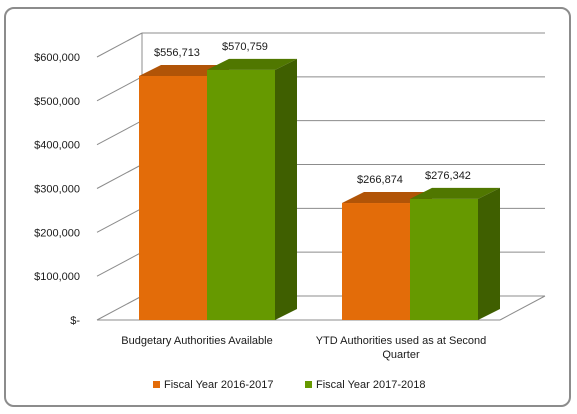  What do you see at coordinates (57, 277) in the screenshot?
I see `y-tick-label: $100,000` at bounding box center [57, 277].